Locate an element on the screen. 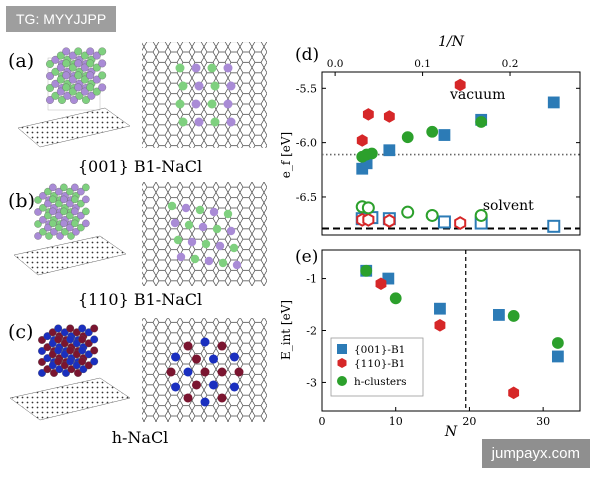 The width and height of the screenshot is (600, 480). ticks-d: 0.0 0.1 0.2 -5.5 -6.0 -6.5 is located at coordinates (438, 131).